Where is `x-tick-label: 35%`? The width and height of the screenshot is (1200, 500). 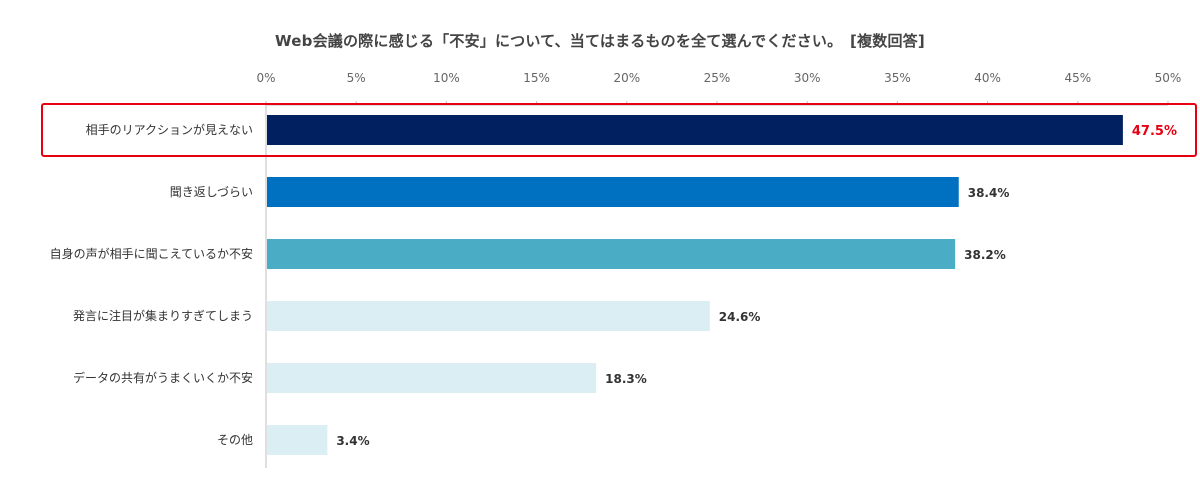
x-tick-label: 35% is located at coordinates (897, 78).